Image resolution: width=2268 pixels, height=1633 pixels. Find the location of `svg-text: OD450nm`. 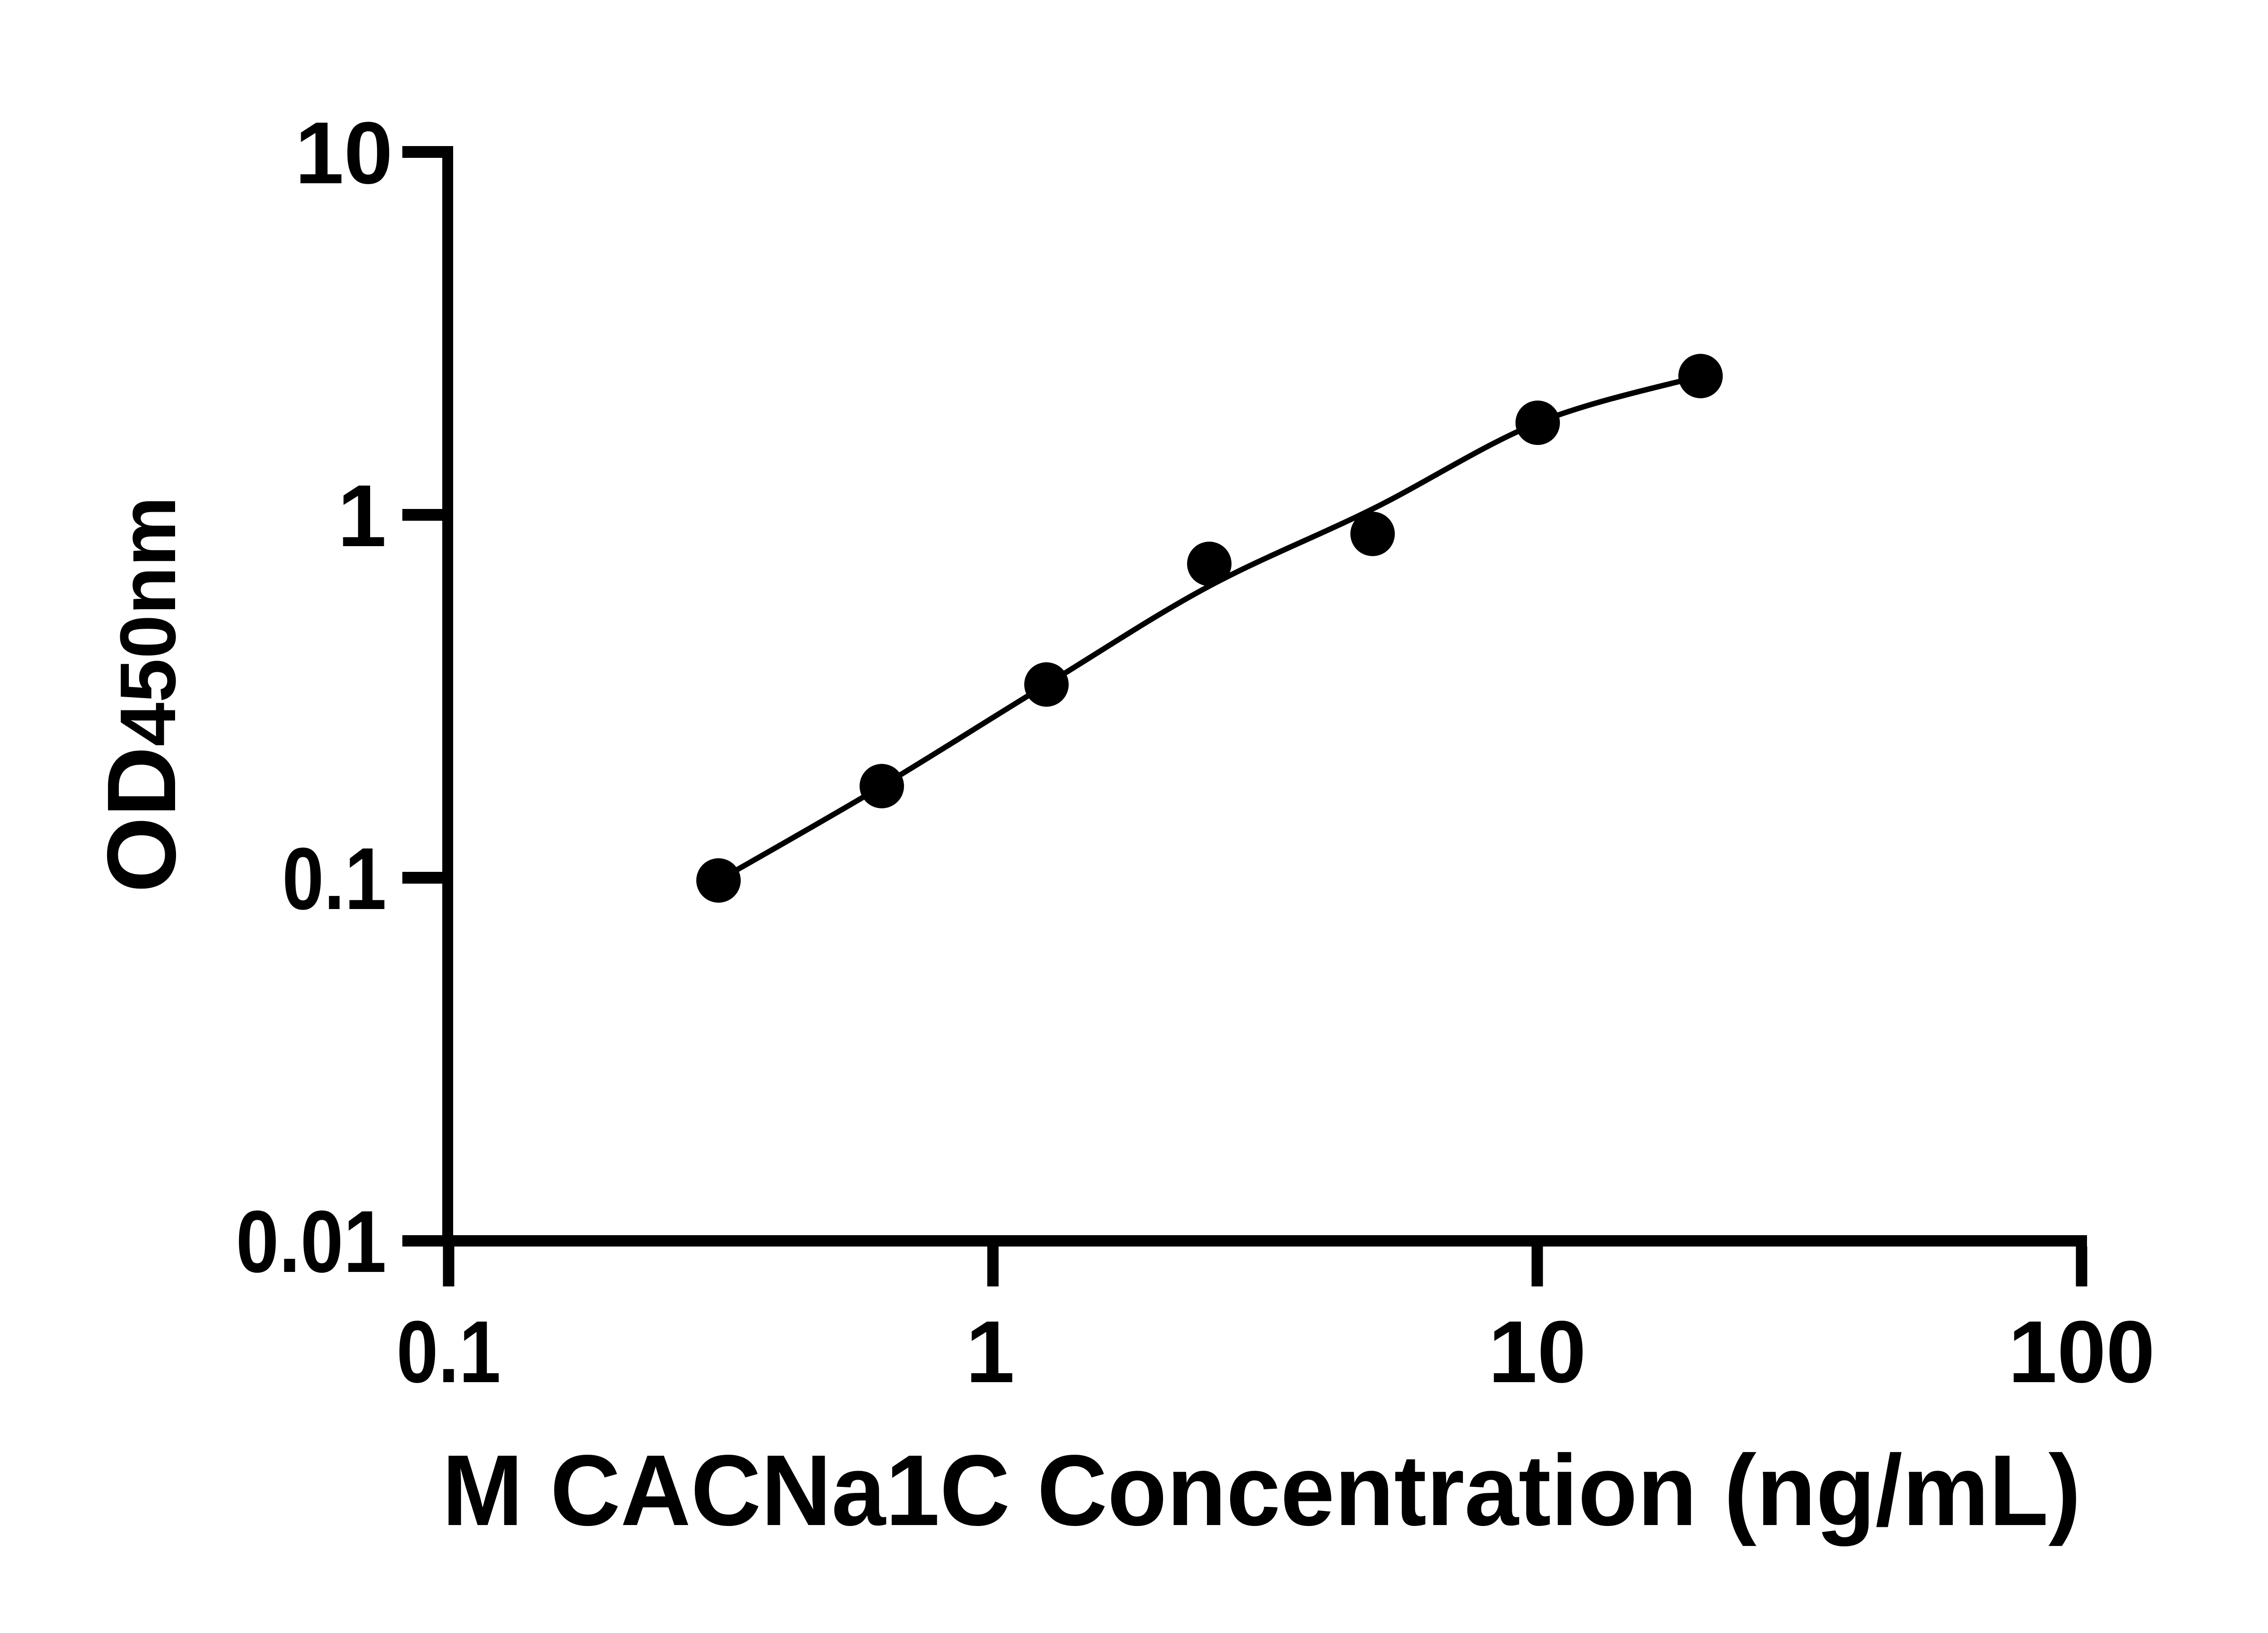

svg-text: OD450nm is located at coordinates (141, 694).